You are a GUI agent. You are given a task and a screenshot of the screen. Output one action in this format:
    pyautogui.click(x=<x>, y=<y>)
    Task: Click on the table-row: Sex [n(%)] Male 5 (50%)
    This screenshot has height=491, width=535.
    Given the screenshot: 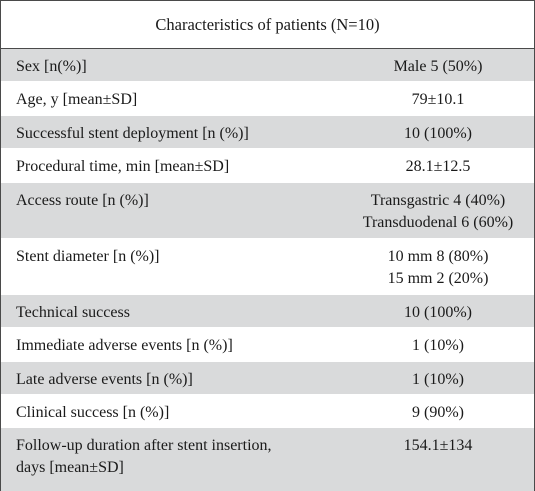 What is the action you would take?
    pyautogui.click(x=267, y=65)
    